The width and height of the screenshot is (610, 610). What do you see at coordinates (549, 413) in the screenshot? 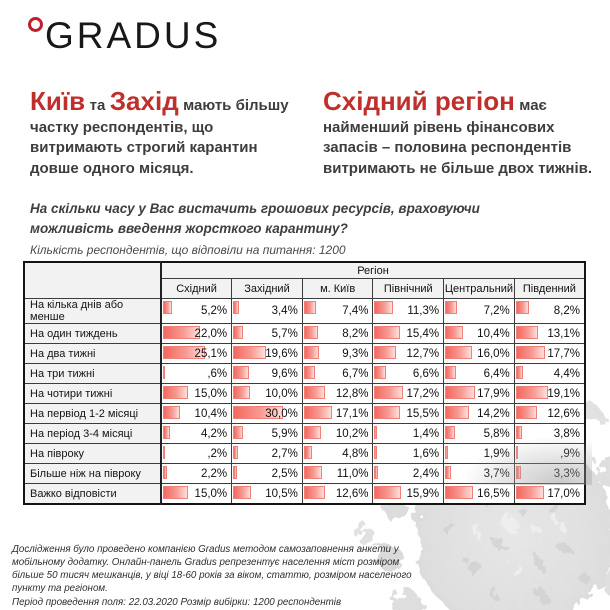
I see `value-cell: 12,6%` at bounding box center [549, 413].